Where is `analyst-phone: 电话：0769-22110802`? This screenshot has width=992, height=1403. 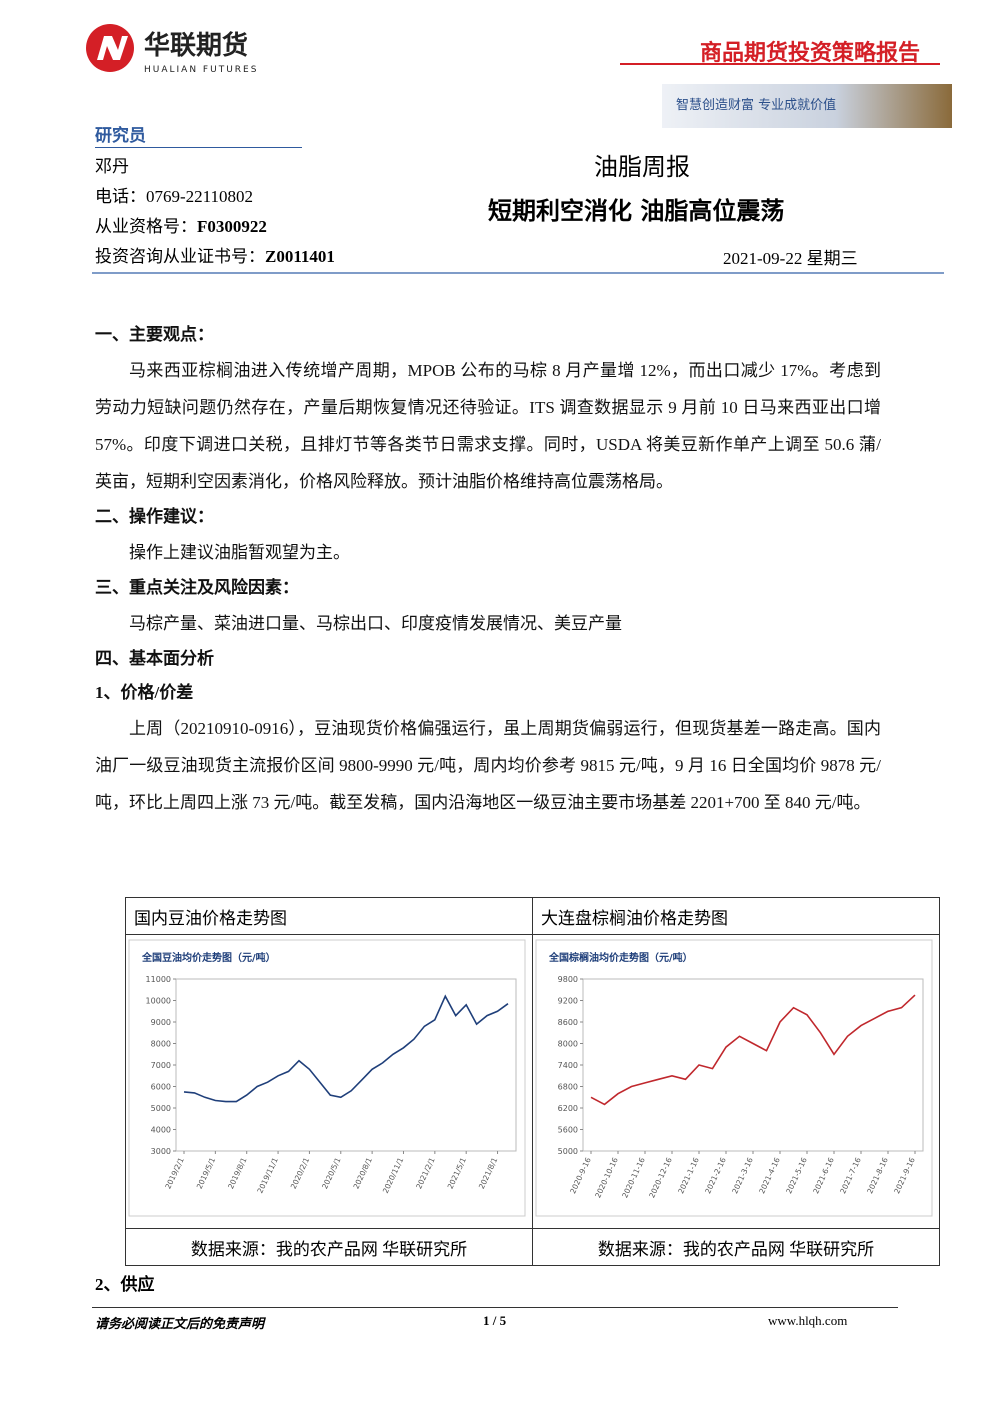 analyst-phone: 电话：0769-22110802 is located at coordinates (174, 196).